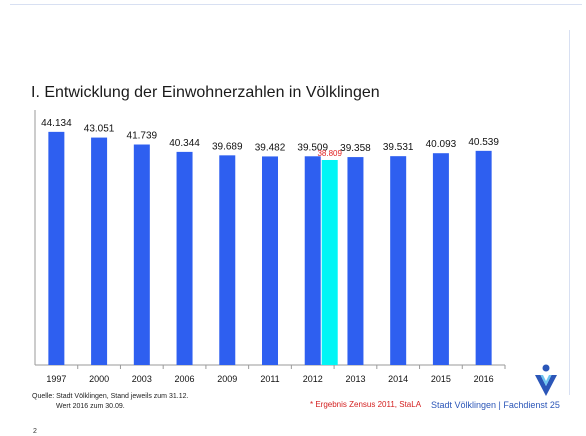 The image size is (586, 436). What do you see at coordinates (366, 404) in the screenshot?
I see `census-footnote: * Ergebnis Zensus 2011, StaLA` at bounding box center [366, 404].